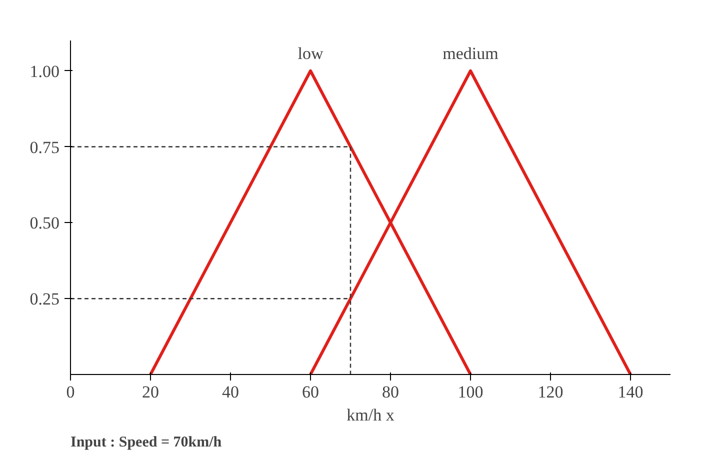 This screenshot has width=707, height=460. What do you see at coordinates (470, 53) in the screenshot?
I see `series-label: medium` at bounding box center [470, 53].